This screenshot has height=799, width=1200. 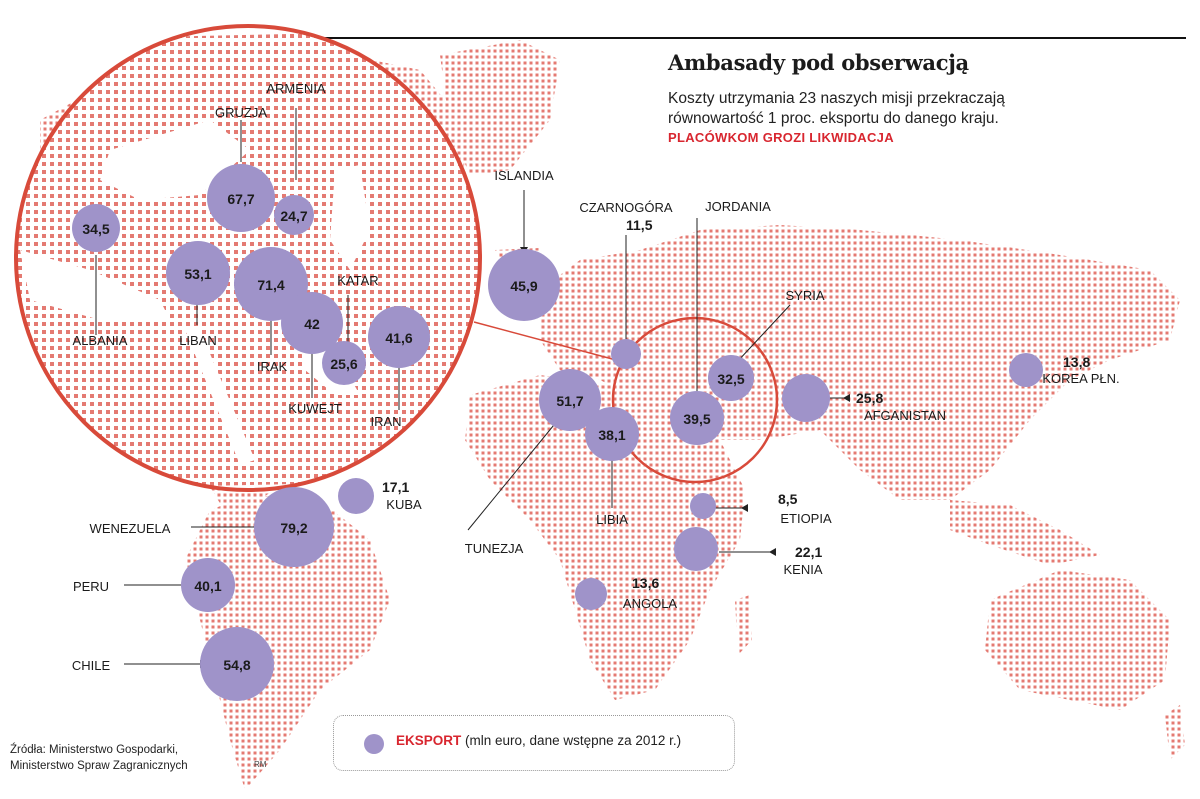 What do you see at coordinates (743, 38) in the screenshot?
I see `header-rule` at bounding box center [743, 38].